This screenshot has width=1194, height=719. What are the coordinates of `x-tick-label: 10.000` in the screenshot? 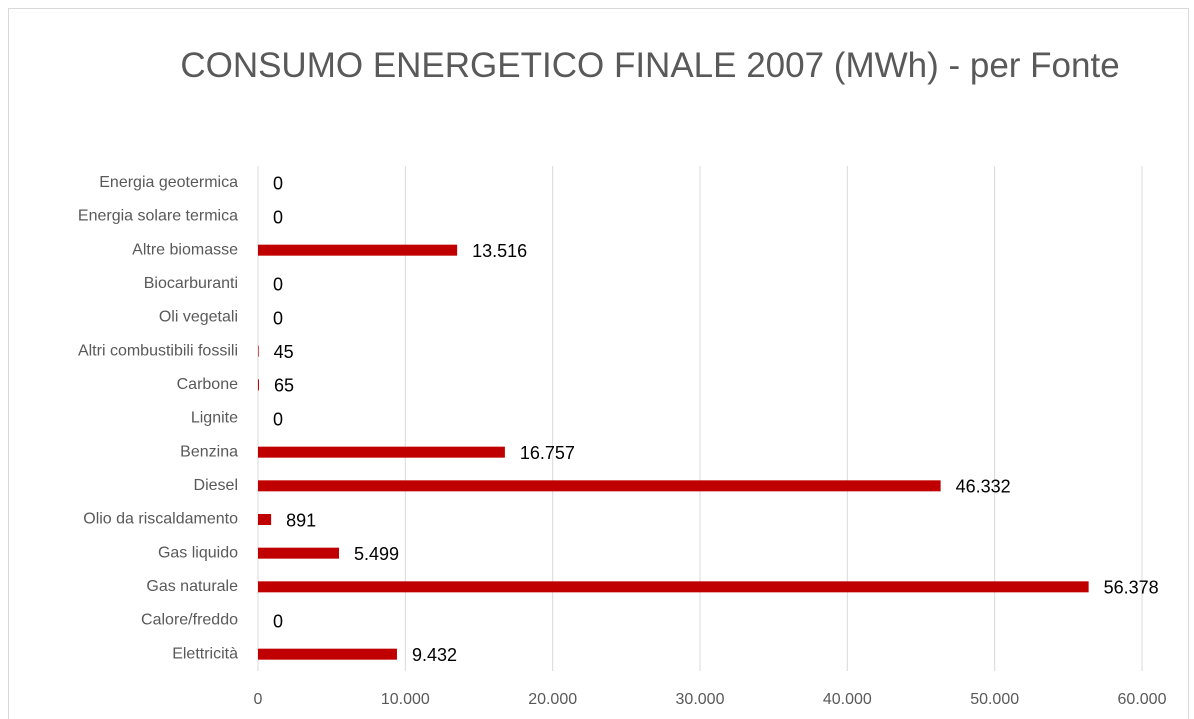 It's located at (405, 699).